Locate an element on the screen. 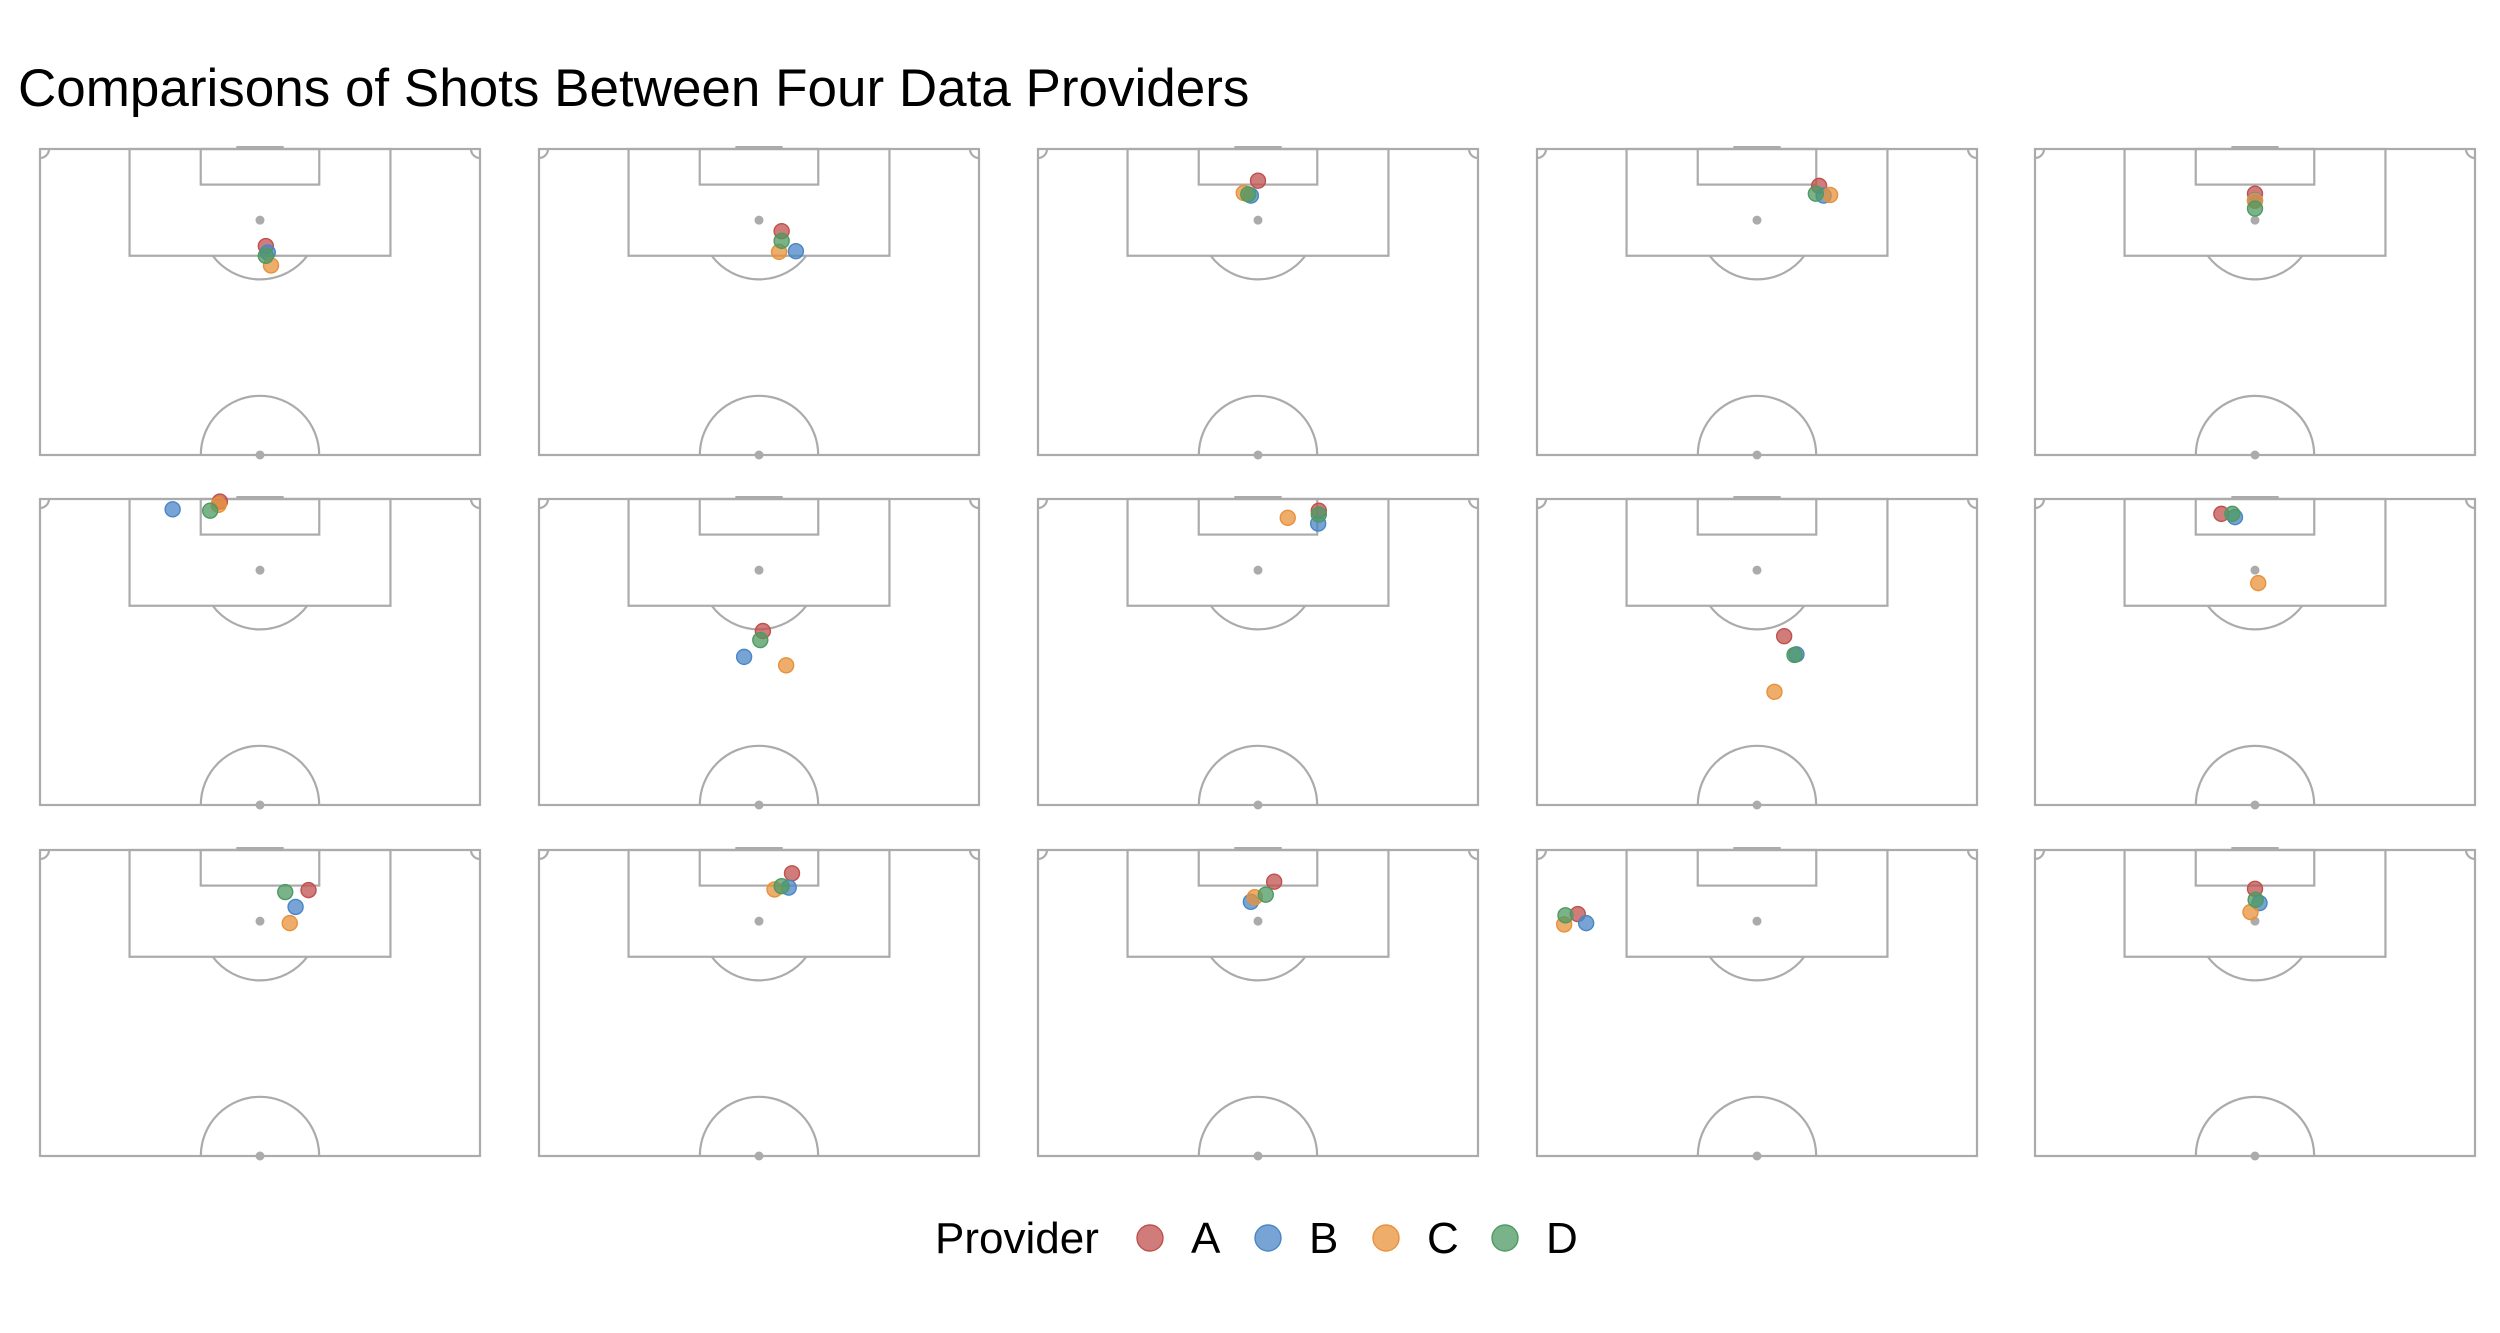 This screenshot has height=1333, width=2500. shot-point-a is located at coordinates (1274, 881).